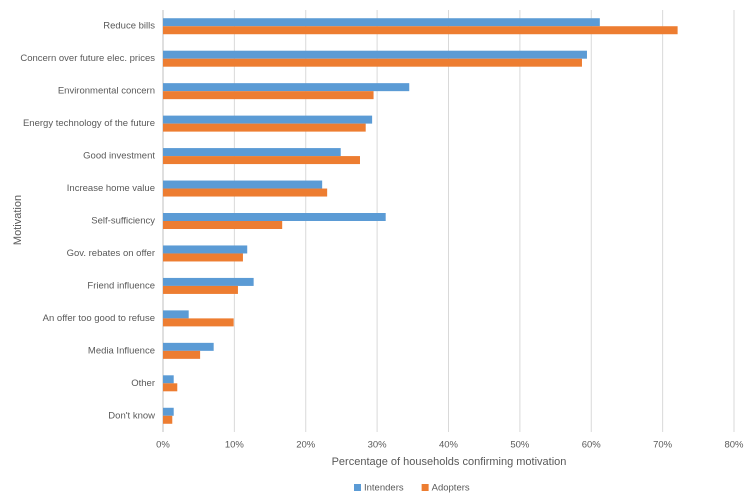 The width and height of the screenshot is (754, 503). Describe the element at coordinates (111, 253) in the screenshot. I see `y-tick-label: Gov. rebates on offer` at that location.